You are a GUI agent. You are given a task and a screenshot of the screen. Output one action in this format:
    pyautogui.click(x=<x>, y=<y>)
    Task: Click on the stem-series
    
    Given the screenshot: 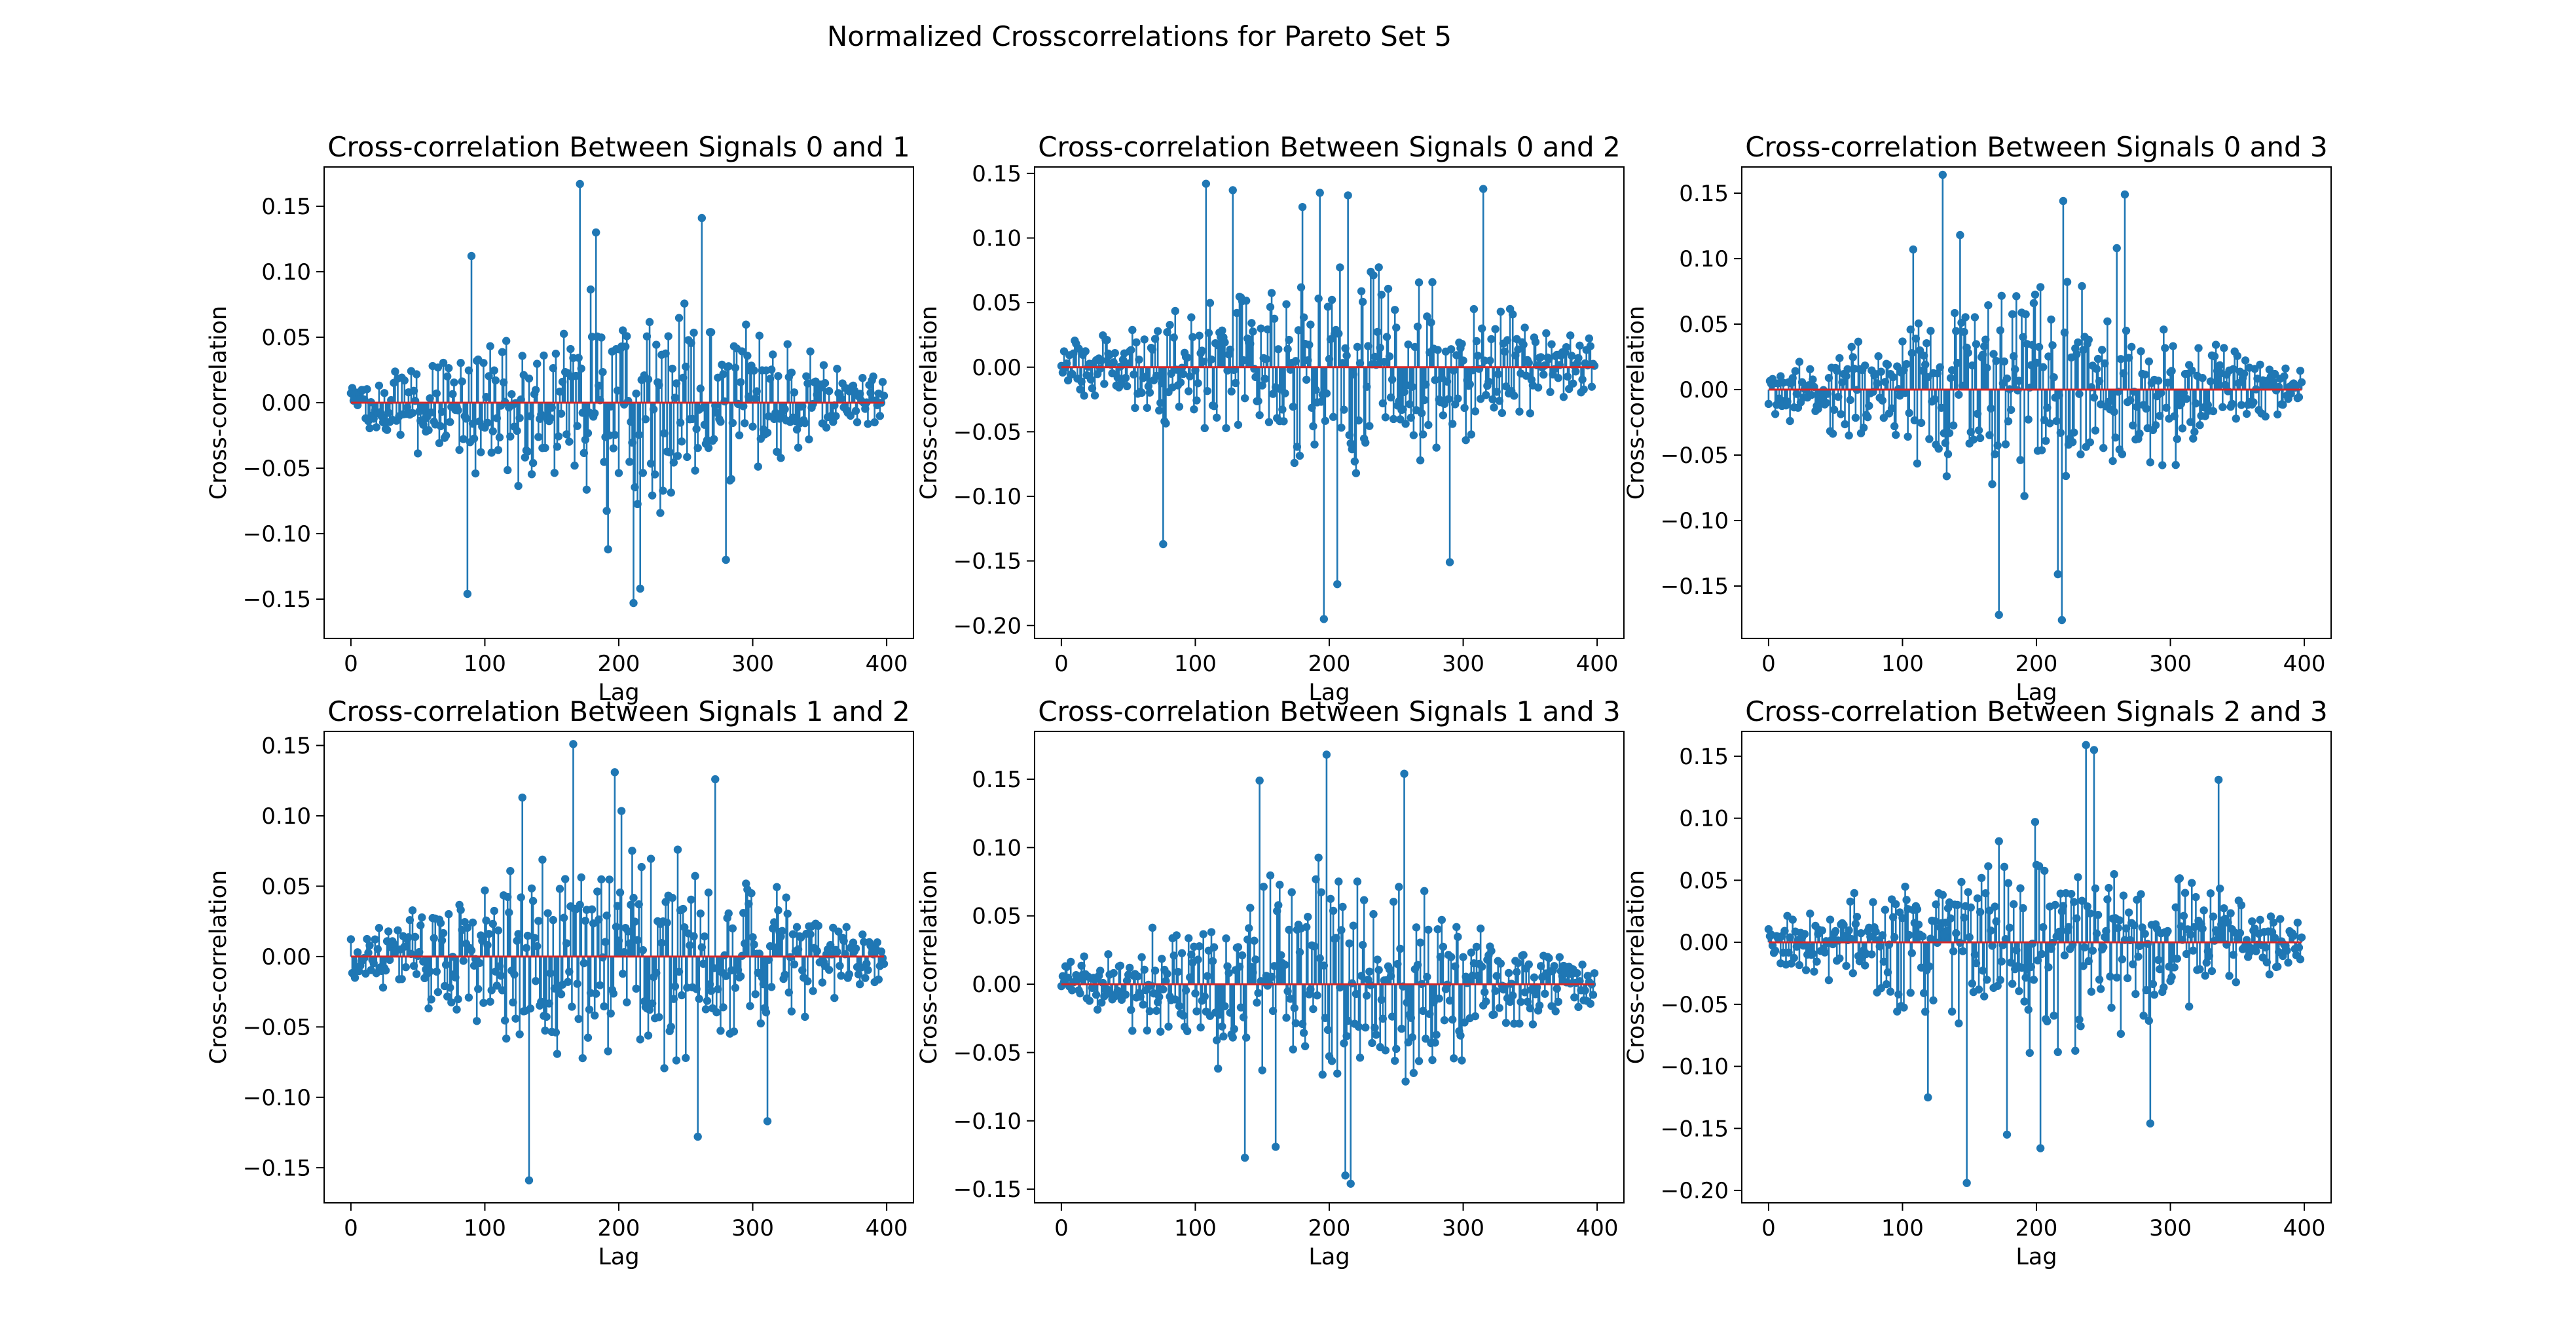 What is the action you would take?
    pyautogui.click(x=617, y=962)
    